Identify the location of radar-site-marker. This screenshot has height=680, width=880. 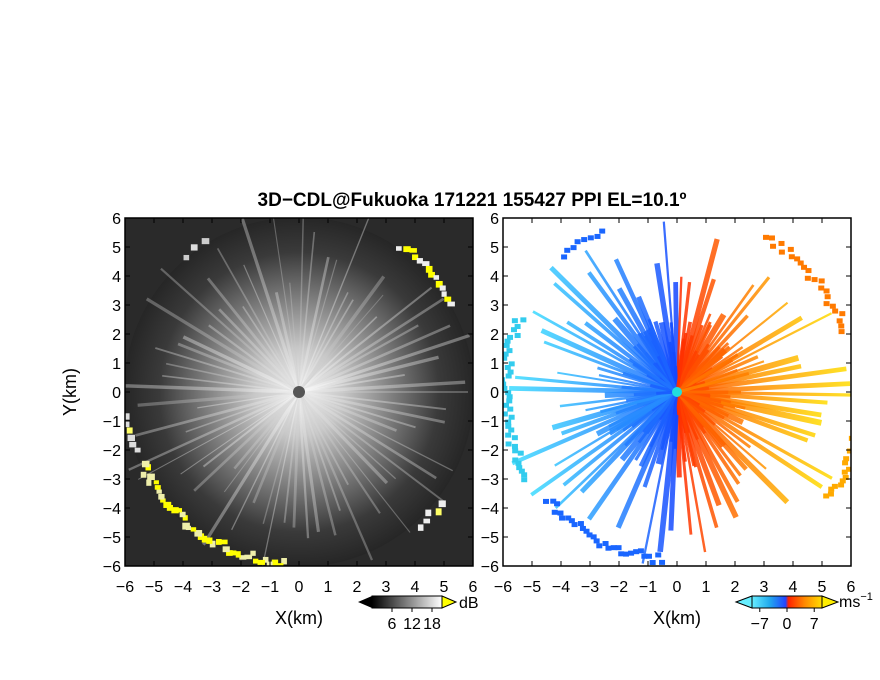
(299, 392).